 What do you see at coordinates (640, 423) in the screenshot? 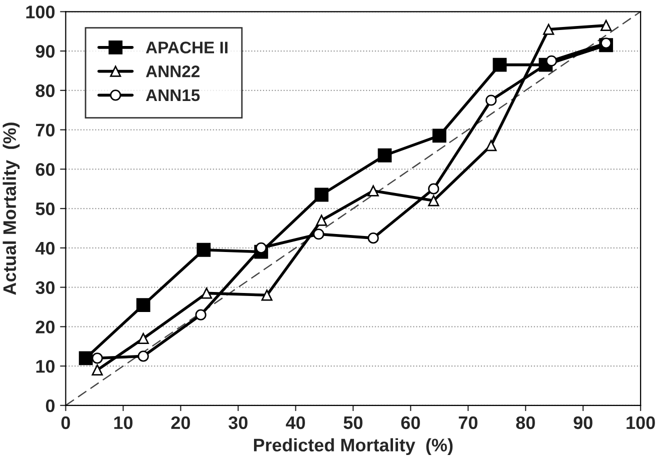
I see `x-tick-label: 100` at bounding box center [640, 423].